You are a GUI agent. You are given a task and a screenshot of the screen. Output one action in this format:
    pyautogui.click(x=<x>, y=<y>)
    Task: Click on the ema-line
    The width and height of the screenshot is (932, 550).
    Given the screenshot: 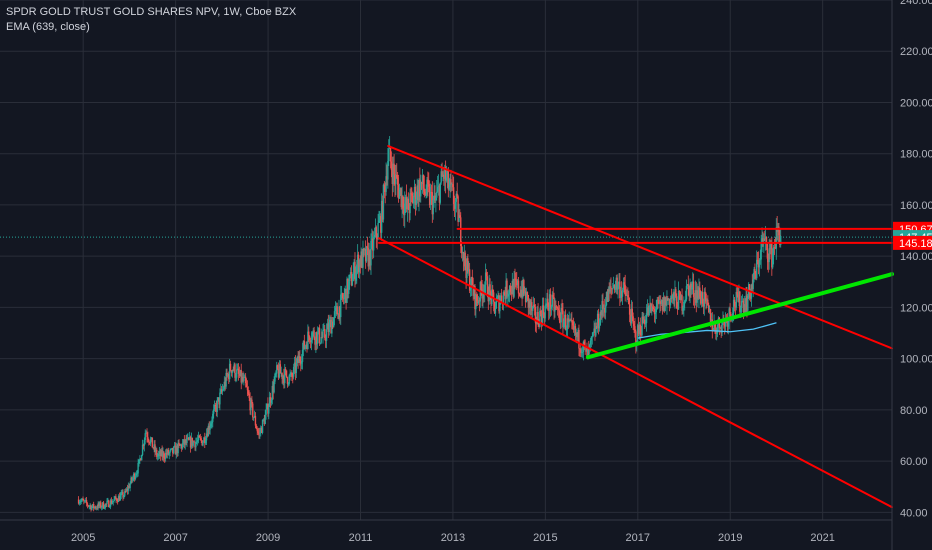 What is the action you would take?
    pyautogui.click(x=707, y=330)
    